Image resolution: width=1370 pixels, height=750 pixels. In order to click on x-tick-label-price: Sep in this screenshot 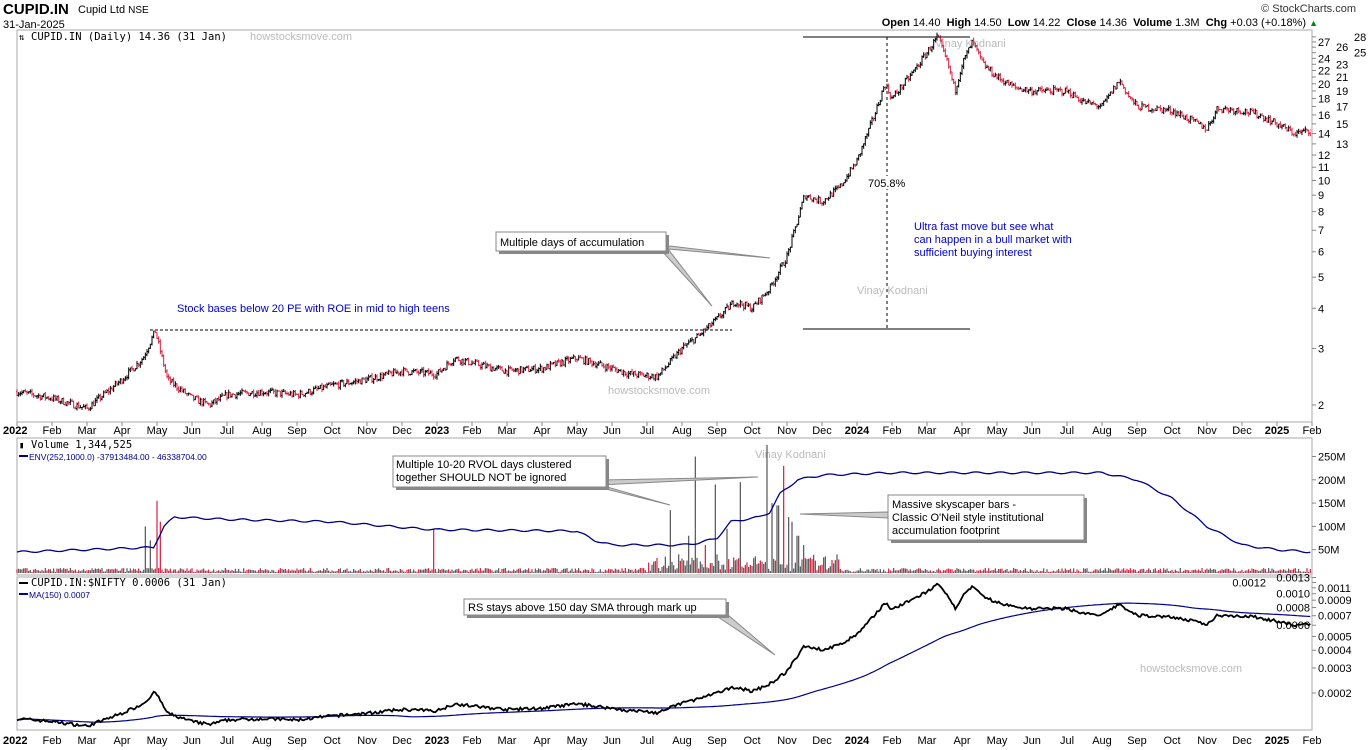, I will do `click(297, 431)`.